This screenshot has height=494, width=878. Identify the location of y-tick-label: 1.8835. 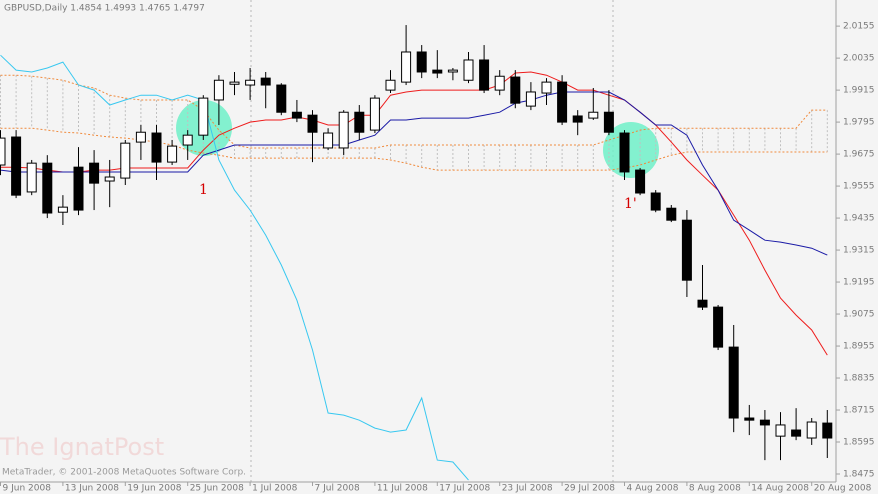
(859, 379).